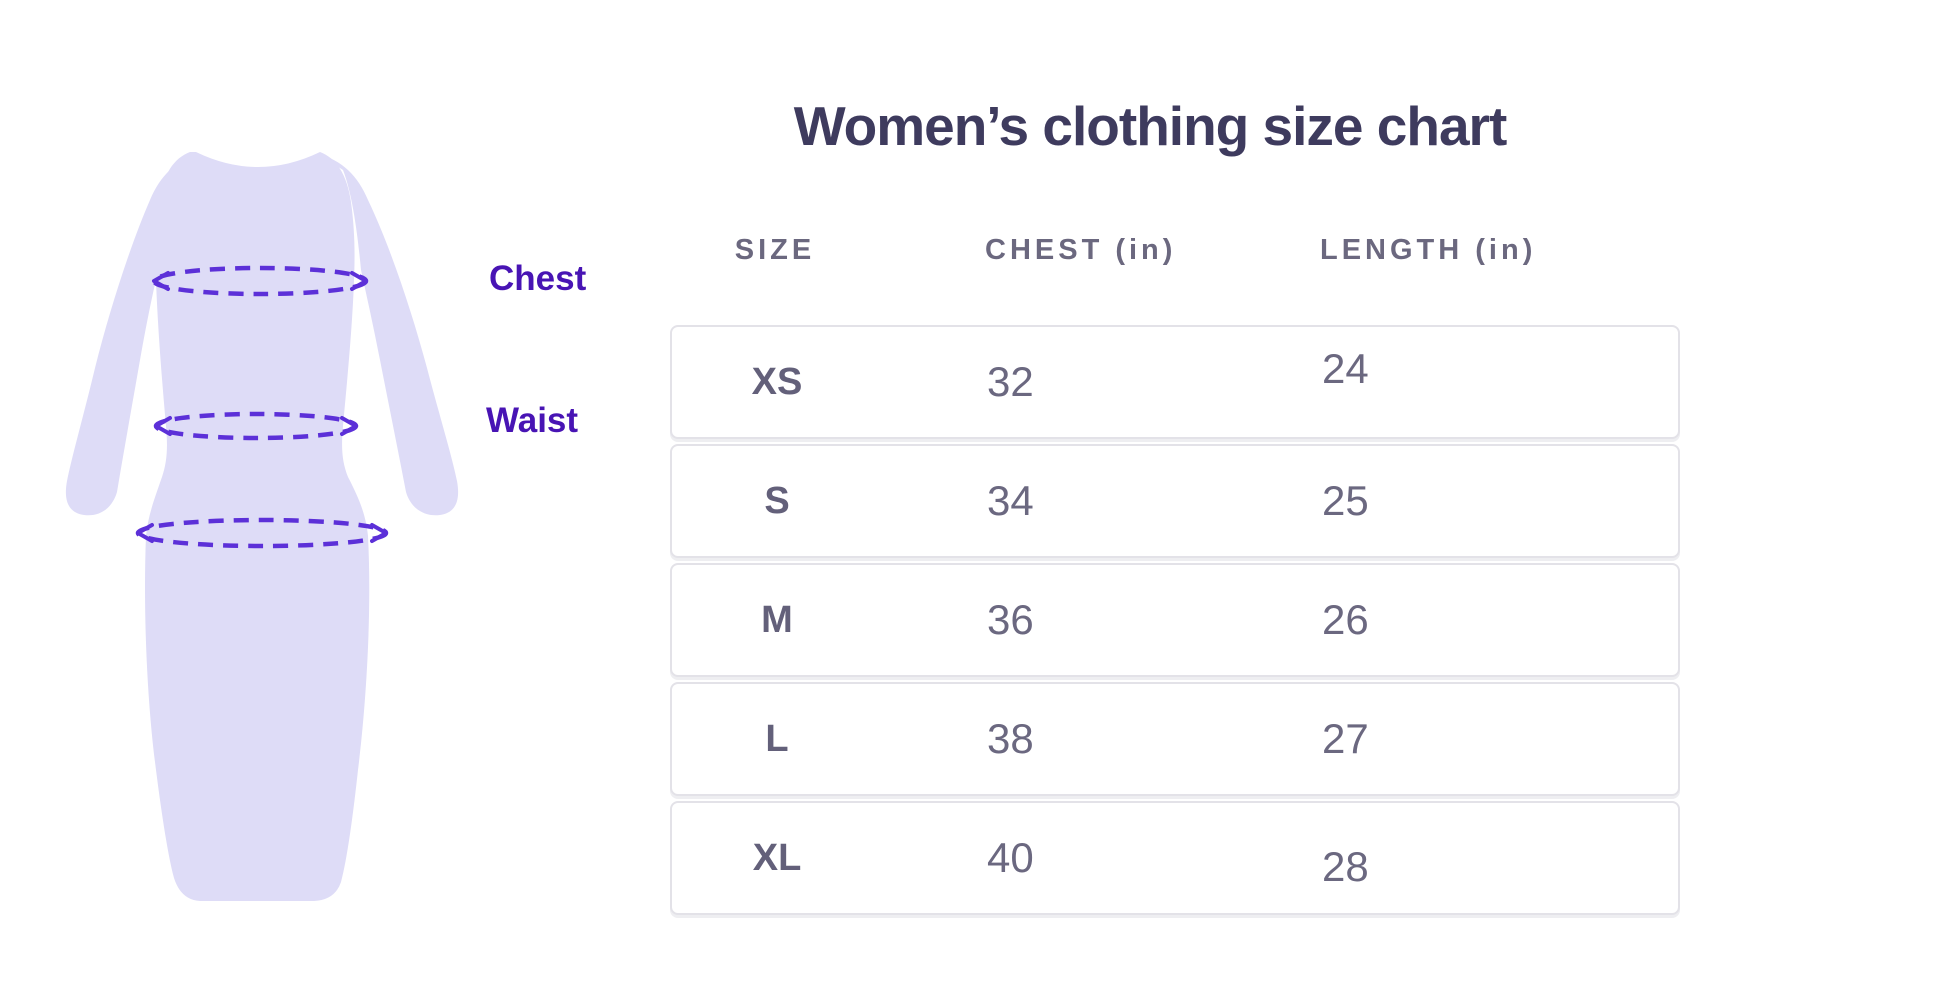 Image resolution: width=1946 pixels, height=984 pixels. Describe the element at coordinates (163, 426) in the screenshot. I see `waist-arrow-left` at that location.